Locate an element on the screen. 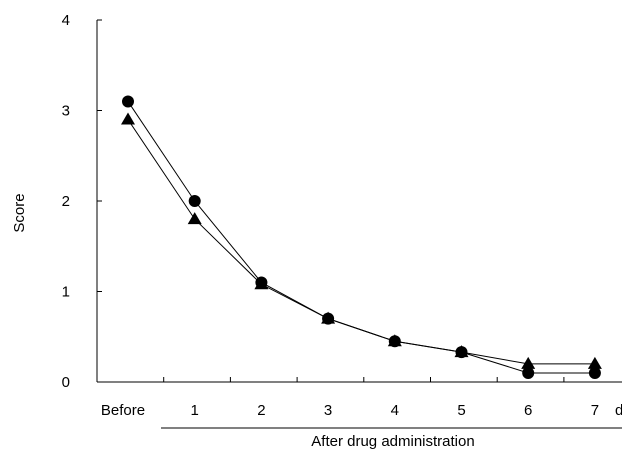 The image size is (622, 452). x-tick-label: 3 is located at coordinates (328, 410).